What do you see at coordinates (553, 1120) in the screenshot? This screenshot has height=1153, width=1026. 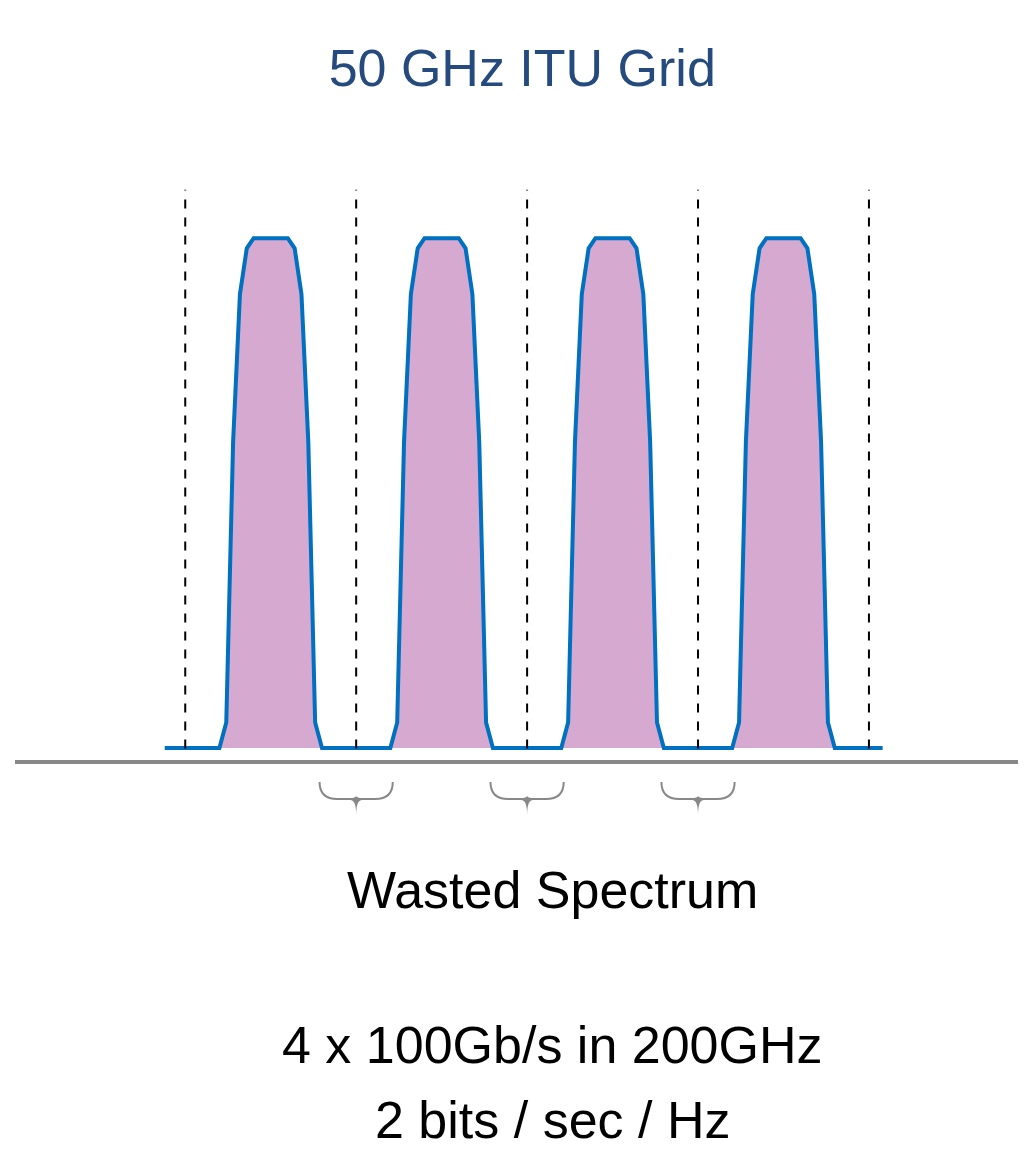 I see `text: 2 bits / sec / Hz` at bounding box center [553, 1120].